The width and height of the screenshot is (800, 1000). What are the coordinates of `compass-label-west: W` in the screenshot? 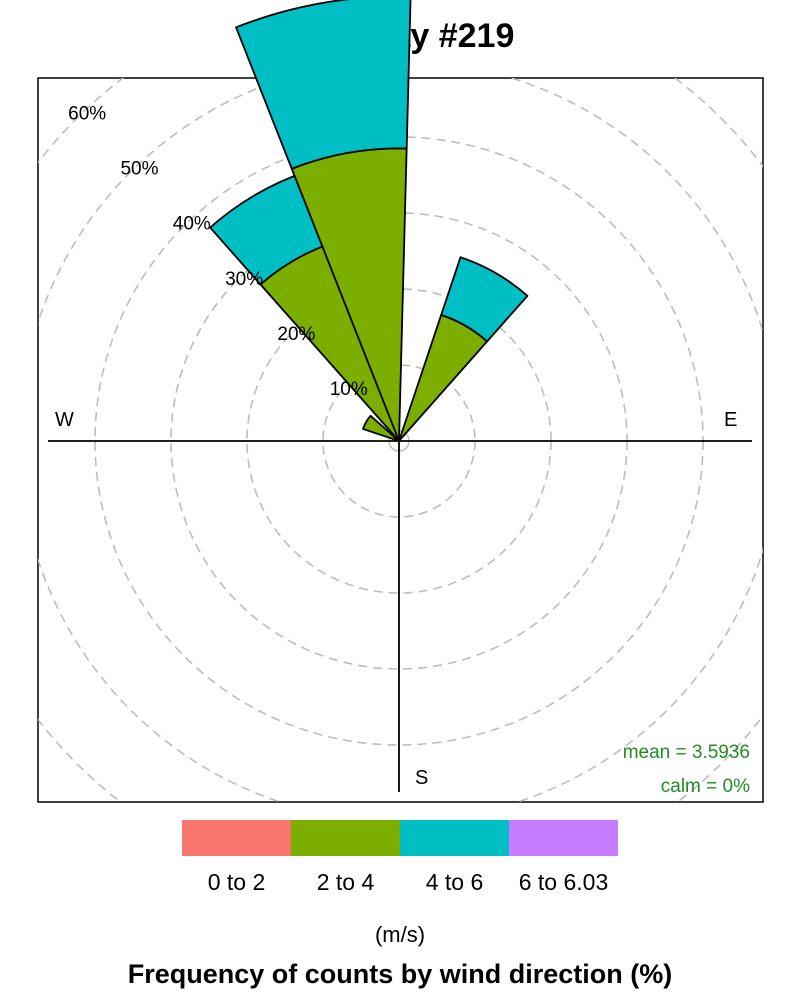 It's located at (64, 420).